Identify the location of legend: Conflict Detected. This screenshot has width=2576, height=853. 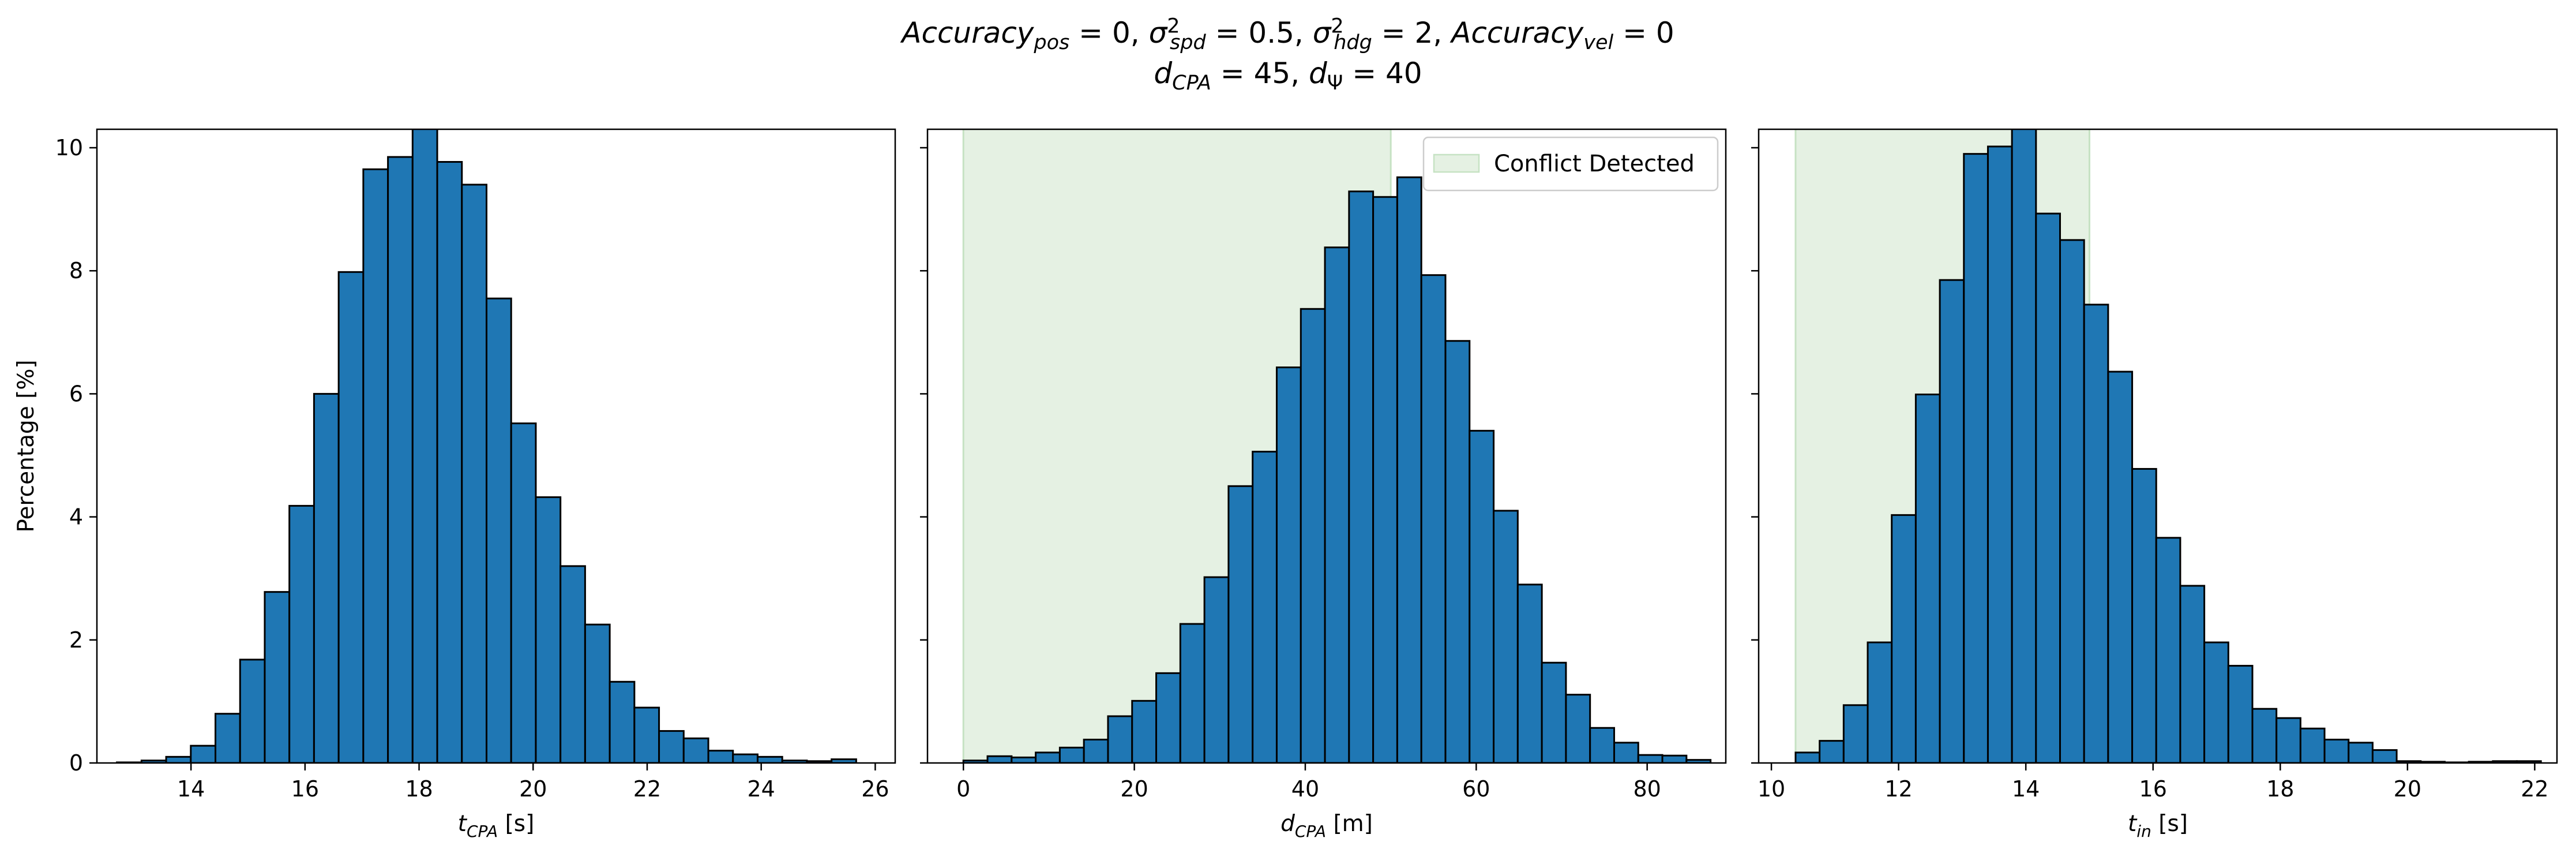
(1570, 164).